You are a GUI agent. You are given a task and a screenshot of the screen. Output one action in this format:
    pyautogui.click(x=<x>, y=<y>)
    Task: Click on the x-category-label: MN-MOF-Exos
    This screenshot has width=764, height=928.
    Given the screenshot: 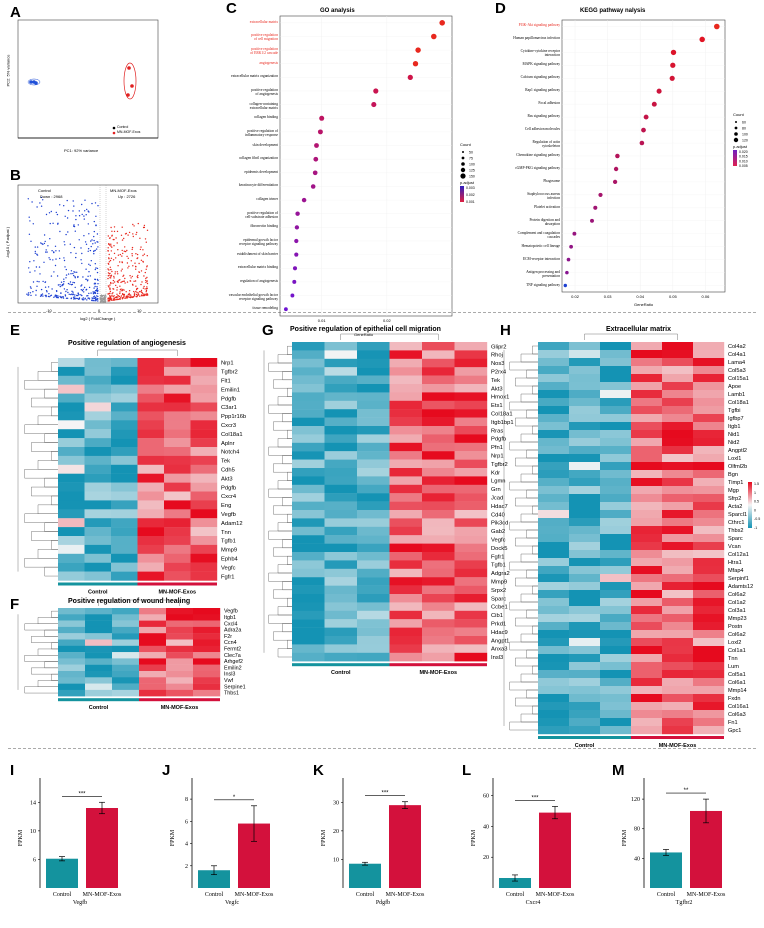 What is the action you would take?
    pyautogui.click(x=254, y=895)
    